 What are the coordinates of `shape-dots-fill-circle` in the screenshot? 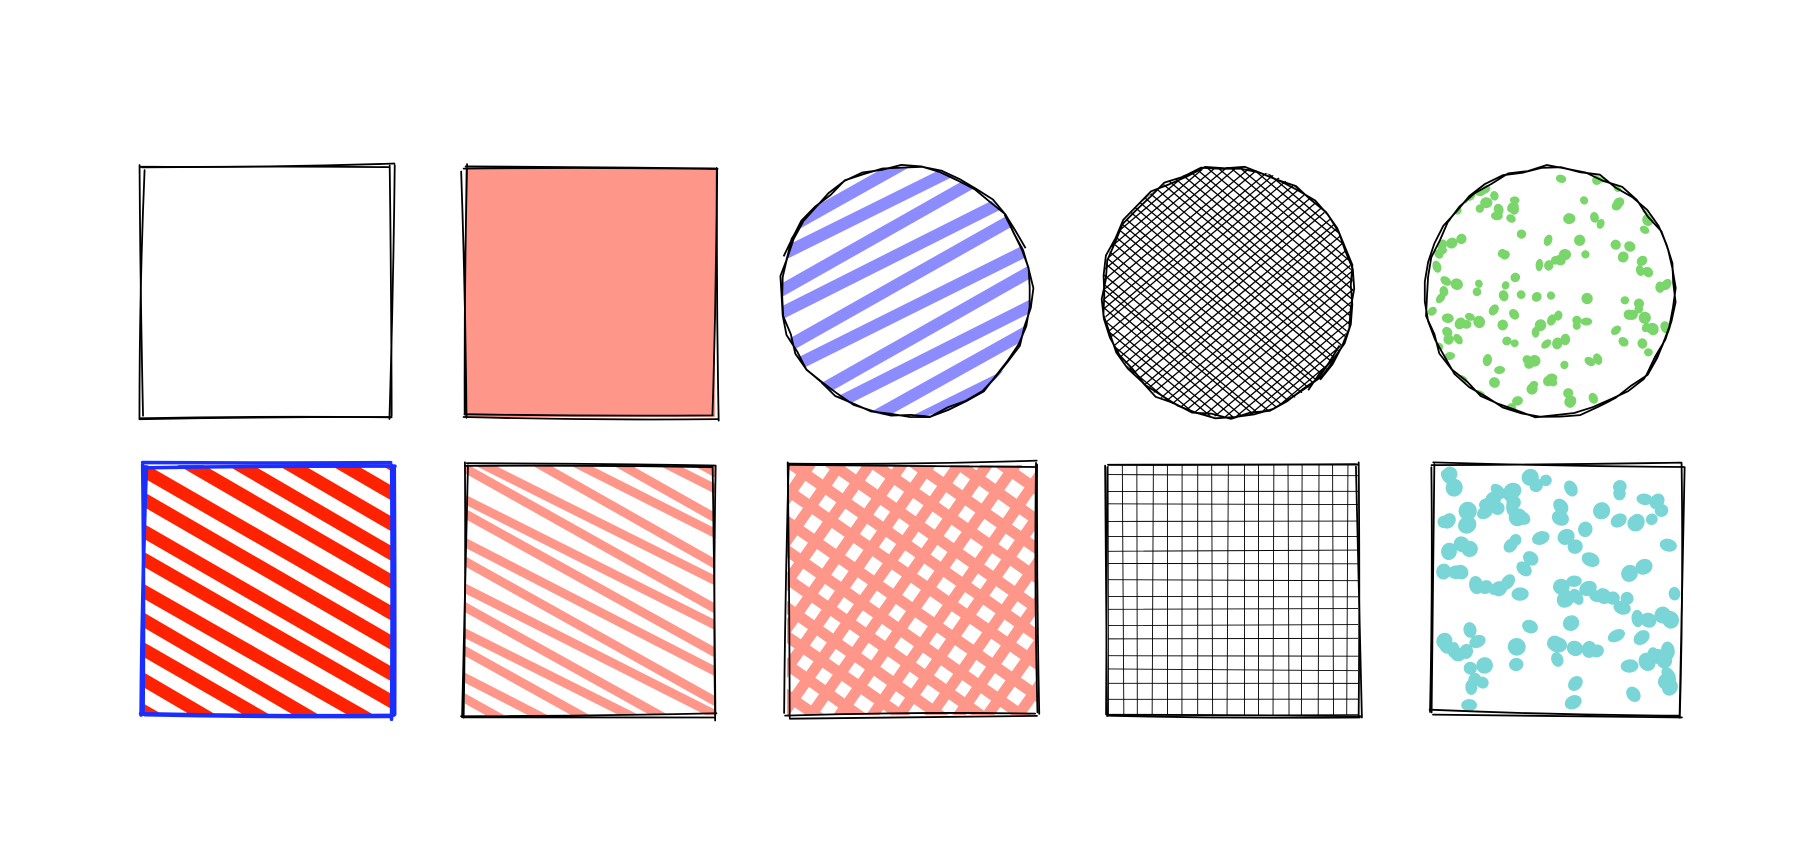 It's located at (1550, 291).